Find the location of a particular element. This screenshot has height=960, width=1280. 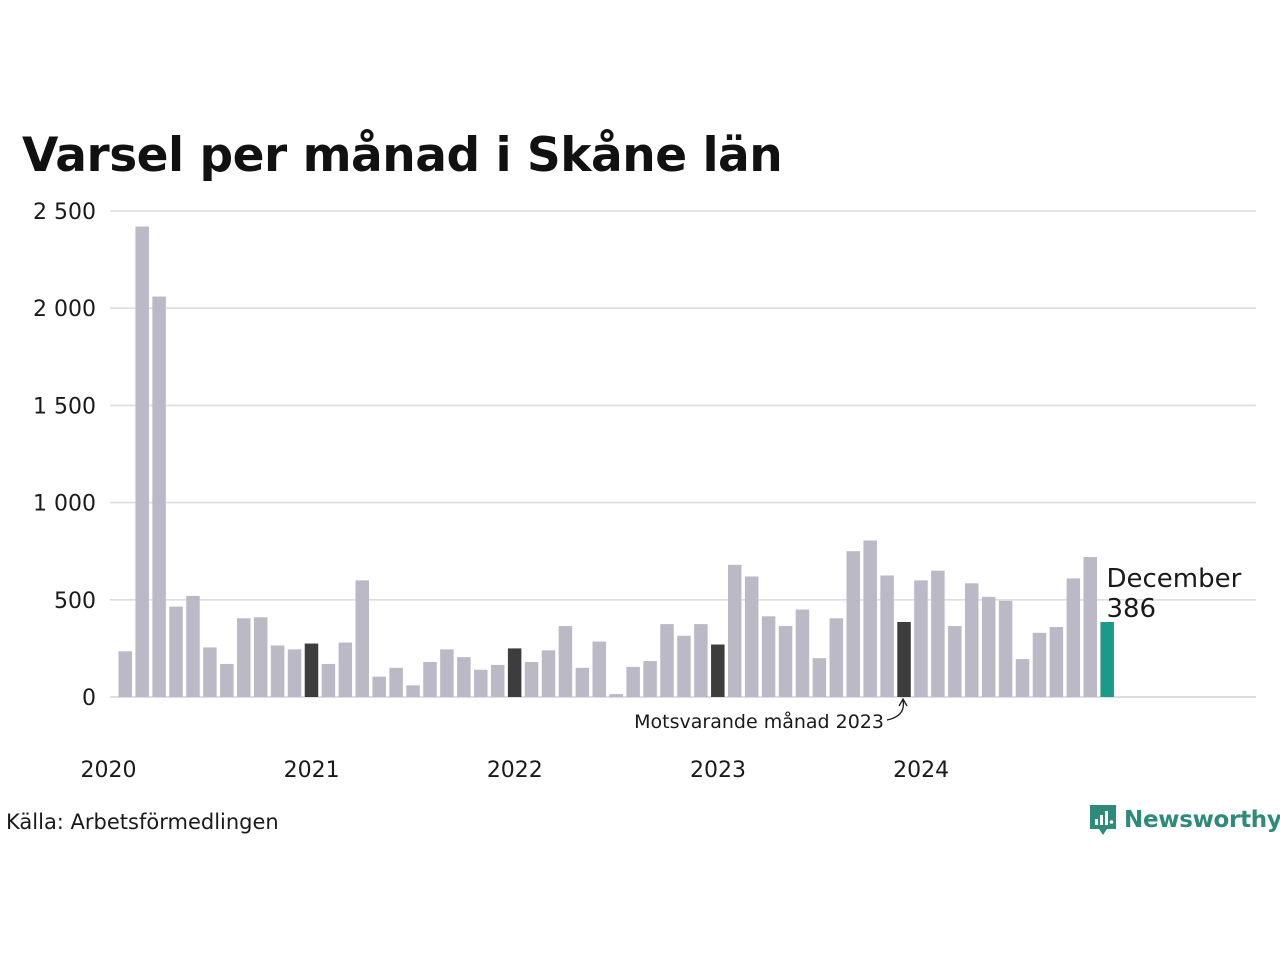

annotations: Motsvarande månad 2023 December 386 is located at coordinates (937, 648).